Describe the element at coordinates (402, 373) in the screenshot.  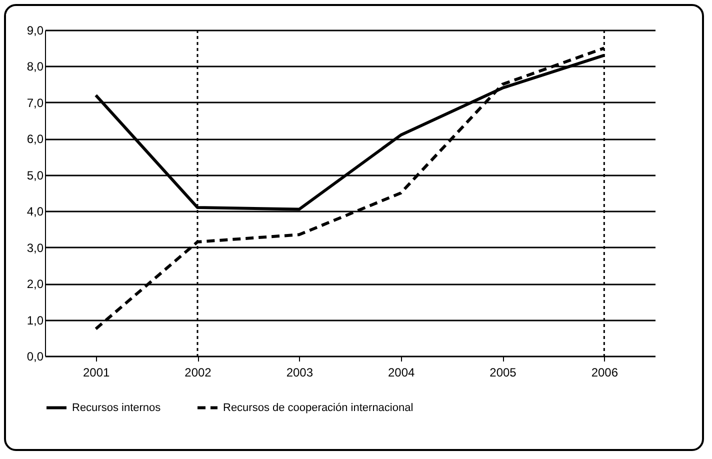
I see `x-tick-label: 2004` at that location.